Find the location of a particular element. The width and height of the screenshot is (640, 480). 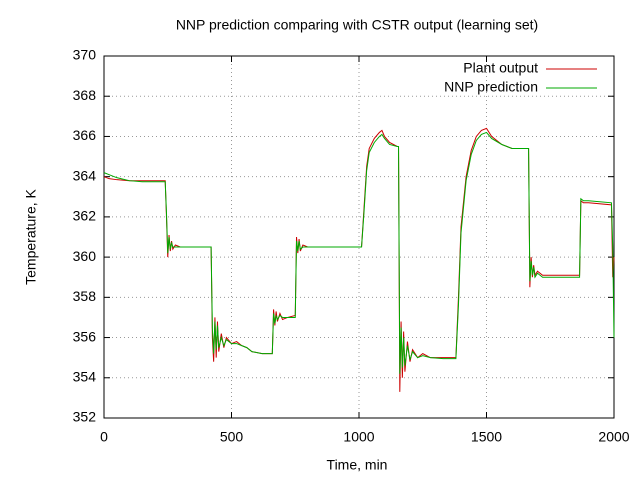

x-tick-label: 1000 is located at coordinates (358, 437).